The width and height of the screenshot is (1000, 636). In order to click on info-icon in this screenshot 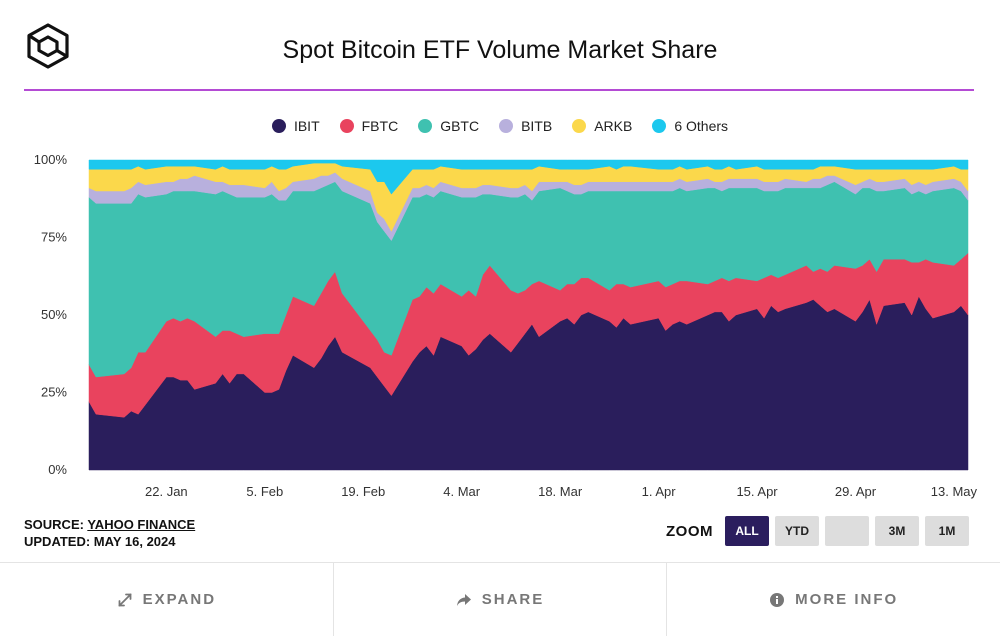, I will do `click(777, 599)`.